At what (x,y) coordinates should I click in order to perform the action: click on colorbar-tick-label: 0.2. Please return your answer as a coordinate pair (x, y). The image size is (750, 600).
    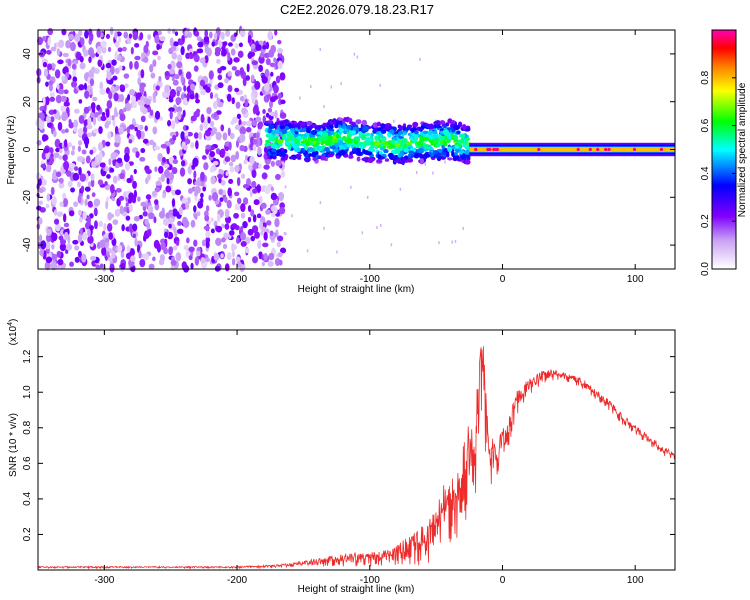
    Looking at the image, I should click on (705, 221).